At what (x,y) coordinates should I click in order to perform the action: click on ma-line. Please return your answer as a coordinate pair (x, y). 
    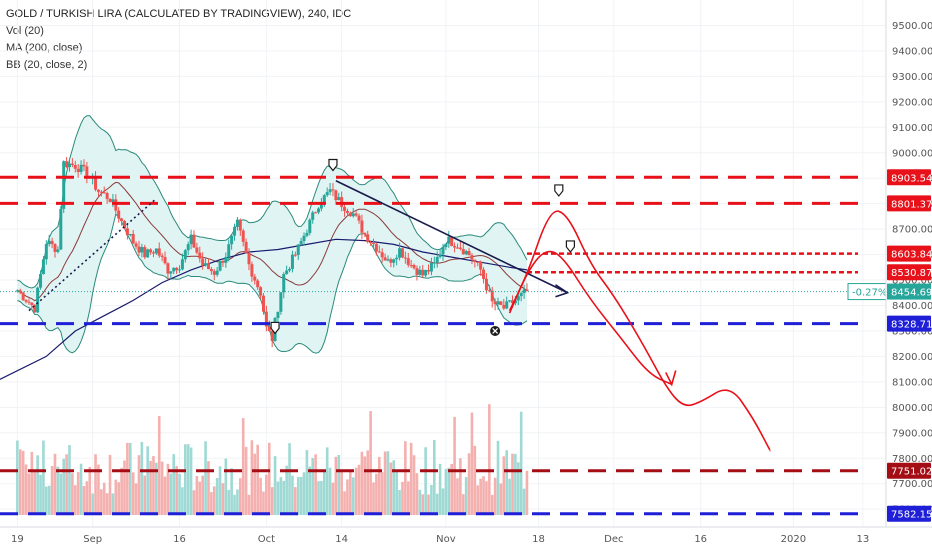
    Looking at the image, I should click on (264, 309).